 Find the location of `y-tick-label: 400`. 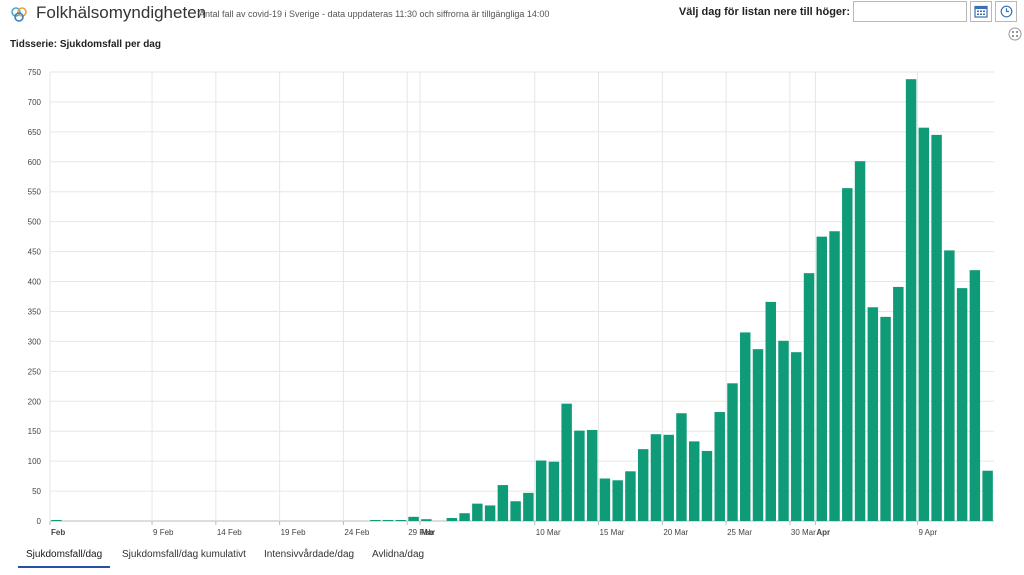

y-tick-label: 400 is located at coordinates (35, 282).